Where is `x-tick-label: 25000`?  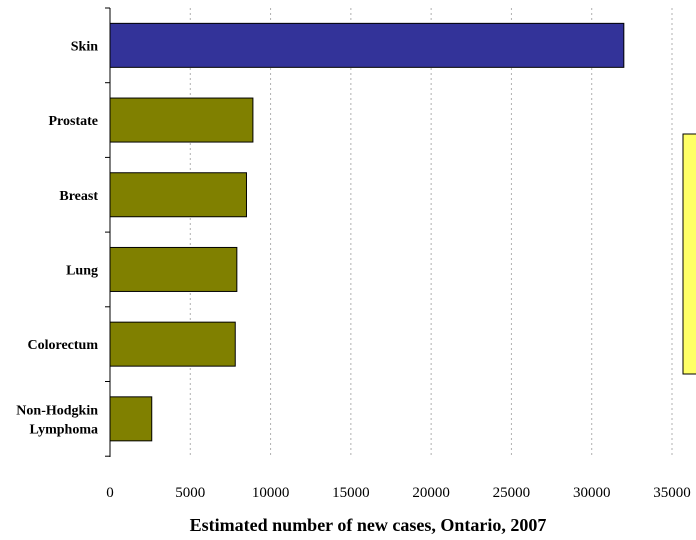
x-tick-label: 25000 is located at coordinates (512, 493).